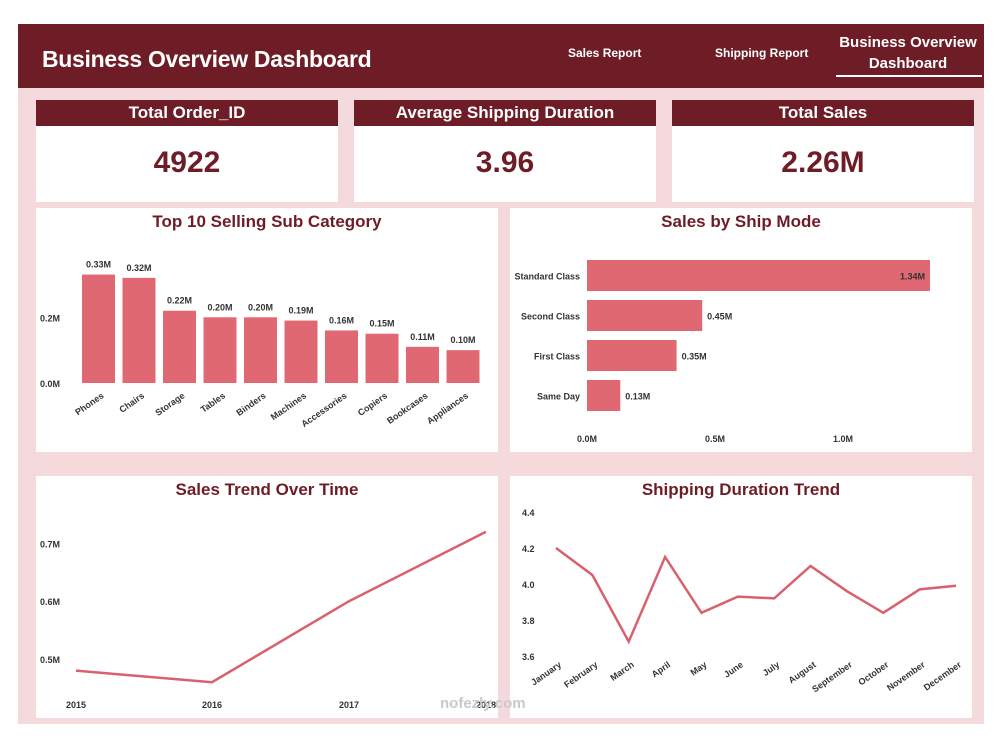 The width and height of the screenshot is (1000, 750). I want to click on bar-appliances, so click(463, 366).